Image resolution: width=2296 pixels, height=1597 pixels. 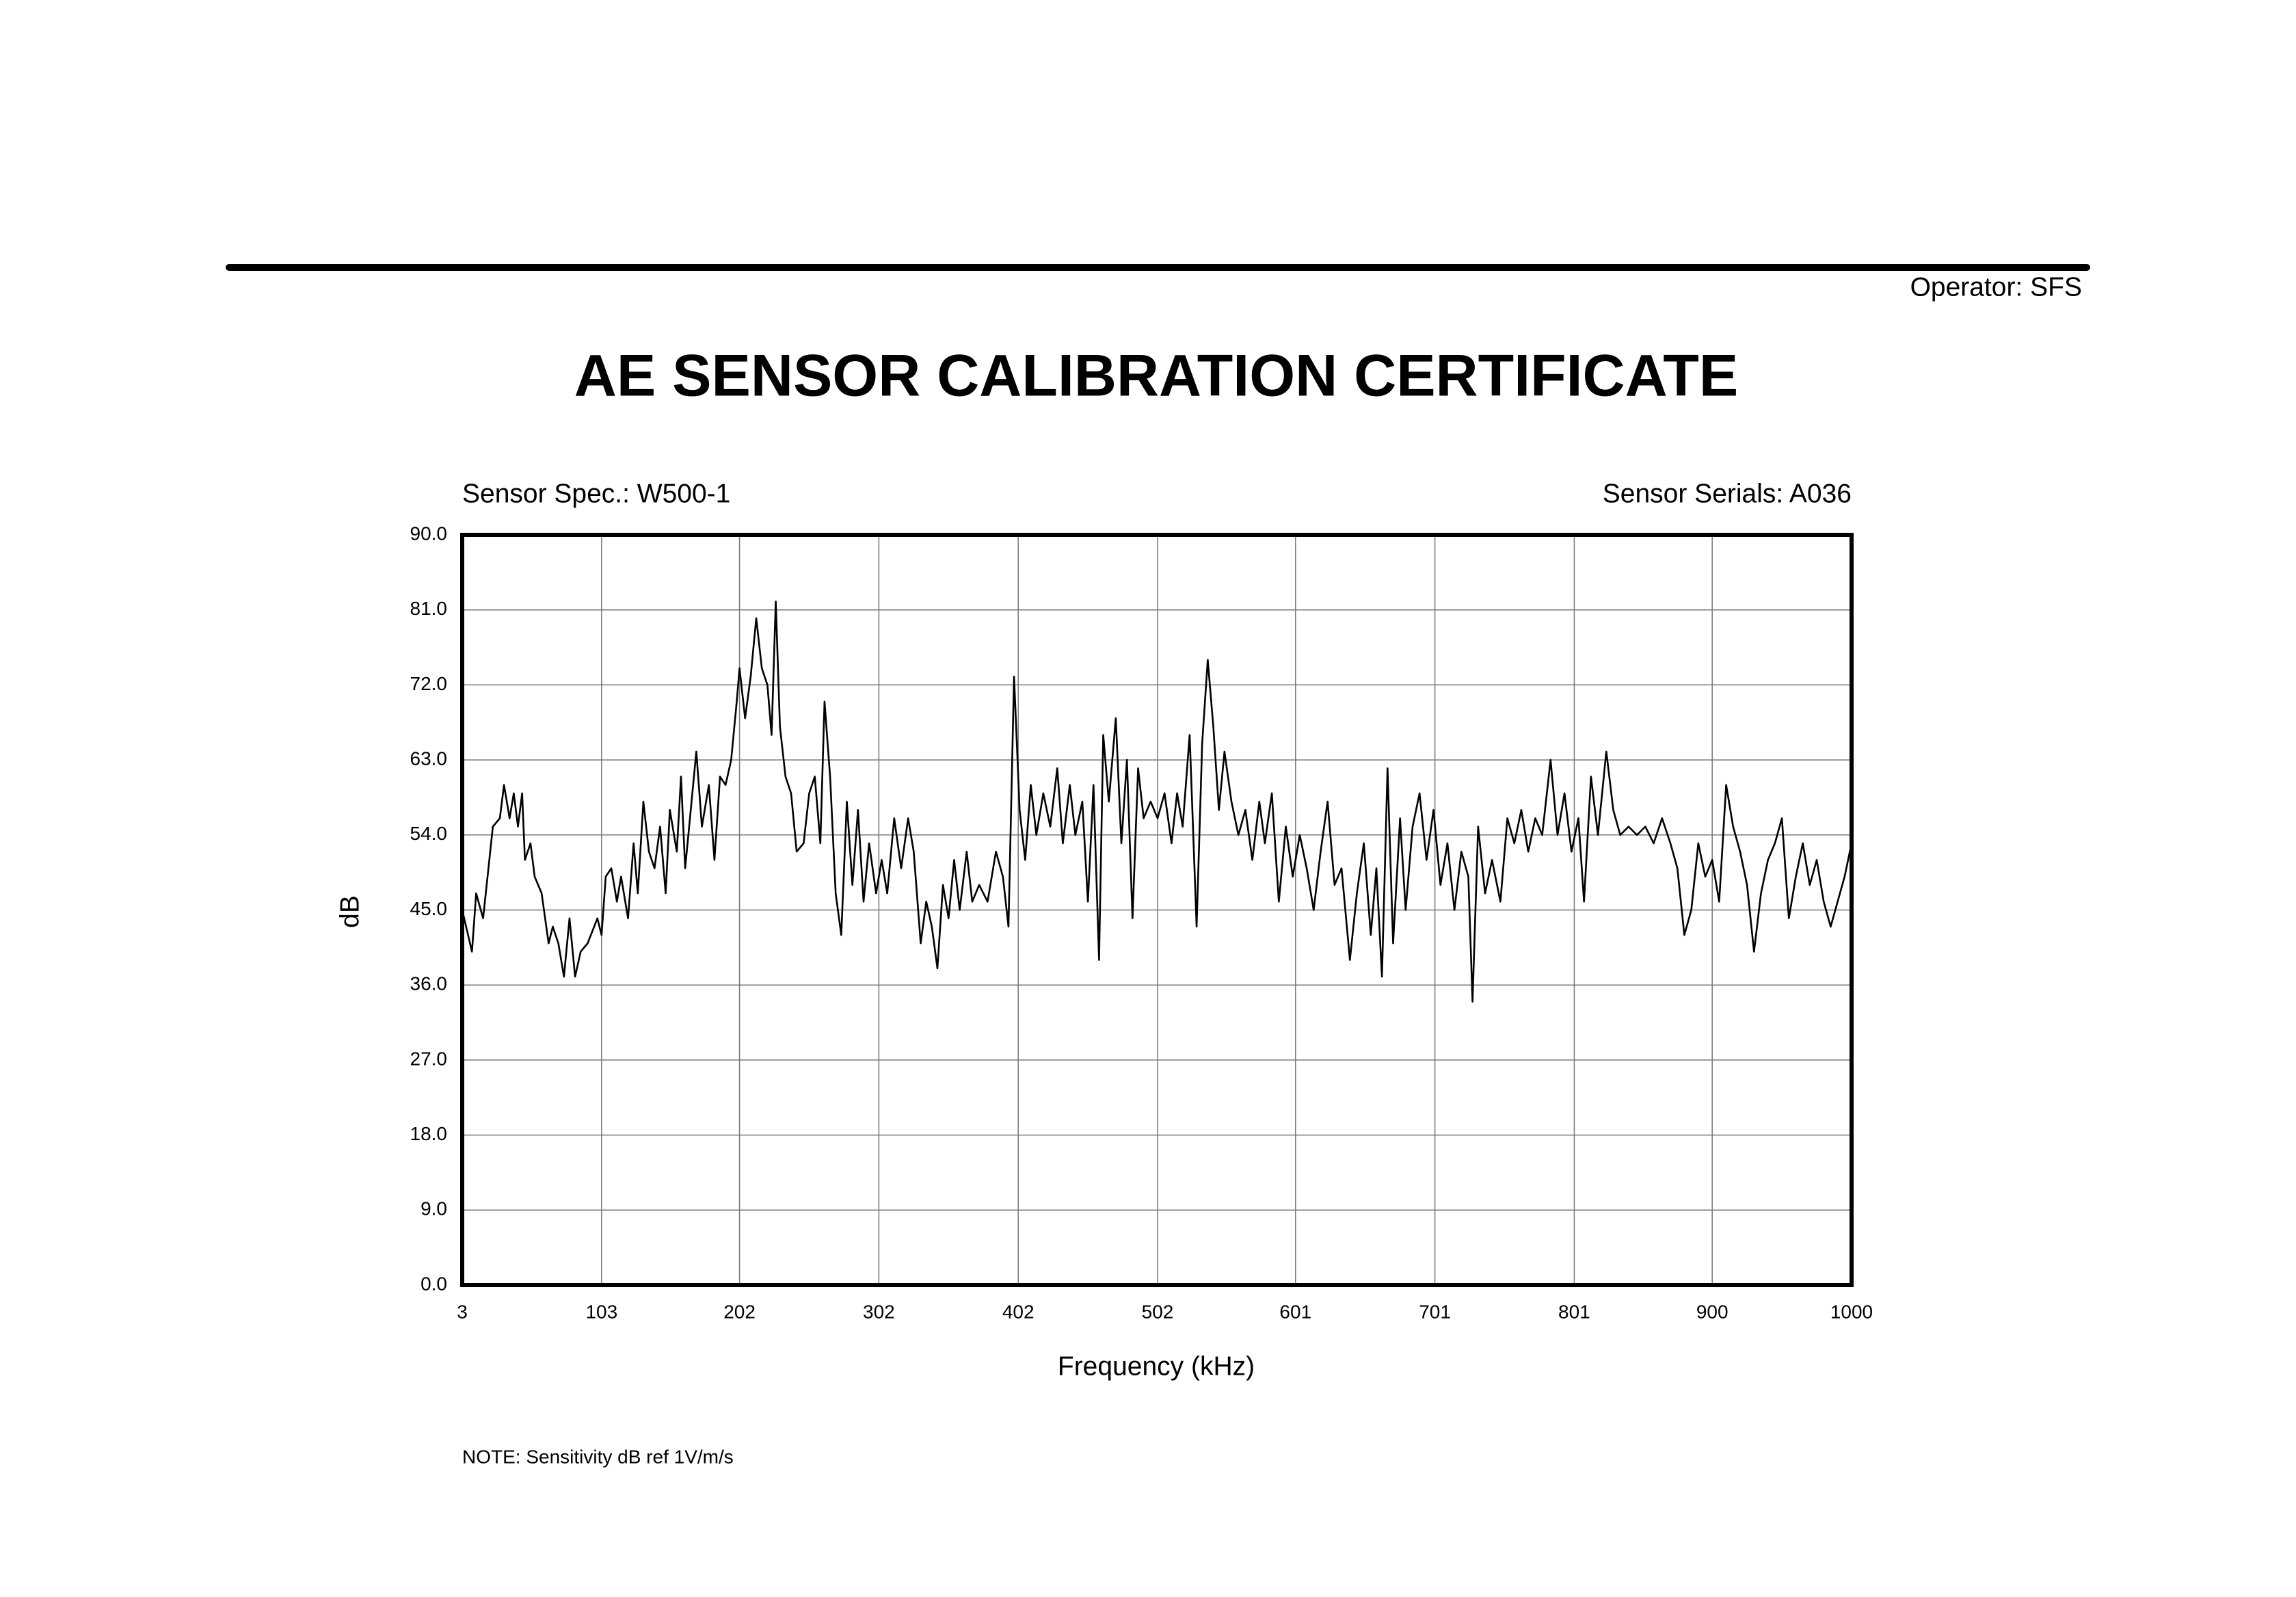 What do you see at coordinates (1435, 1311) in the screenshot?
I see `x-tick-label: 701` at bounding box center [1435, 1311].